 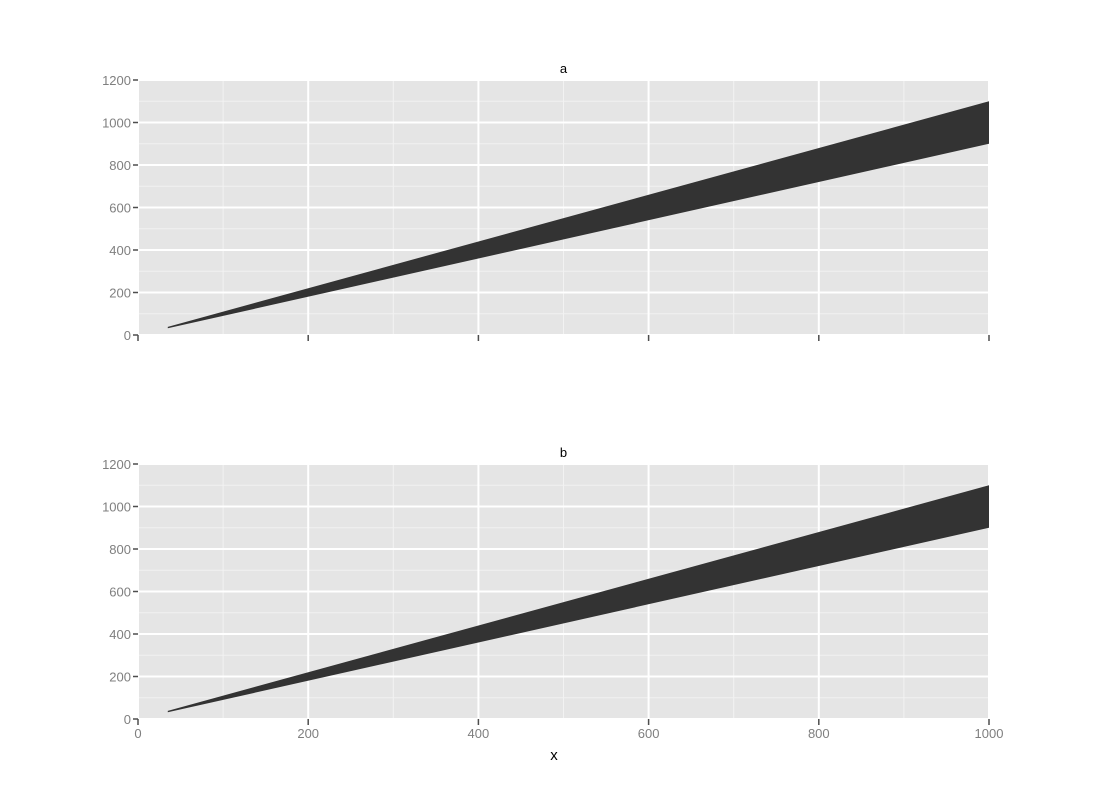 I want to click on x-tick-label: 600, so click(x=649, y=733).